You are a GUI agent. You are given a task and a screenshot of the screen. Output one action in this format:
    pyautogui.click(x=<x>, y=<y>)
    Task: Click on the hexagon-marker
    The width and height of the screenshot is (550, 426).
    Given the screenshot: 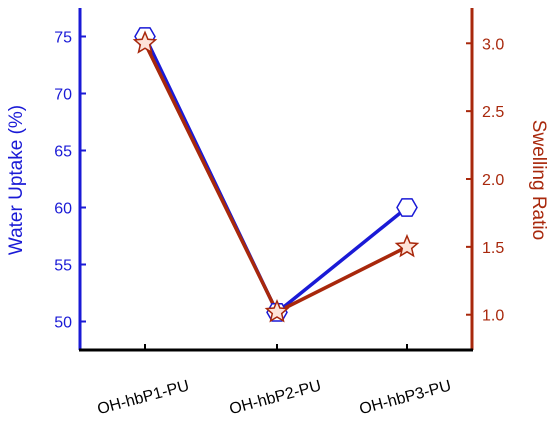 What is the action you would take?
    pyautogui.click(x=407, y=207)
    